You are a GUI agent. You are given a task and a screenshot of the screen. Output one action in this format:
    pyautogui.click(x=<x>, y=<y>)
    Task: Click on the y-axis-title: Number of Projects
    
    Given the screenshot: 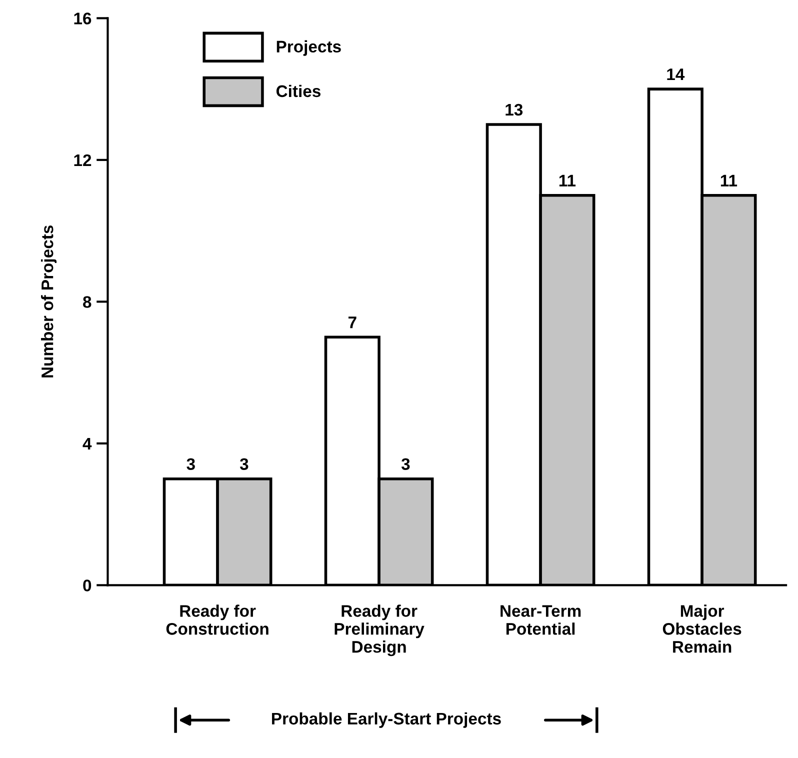 What is the action you would take?
    pyautogui.click(x=49, y=301)
    